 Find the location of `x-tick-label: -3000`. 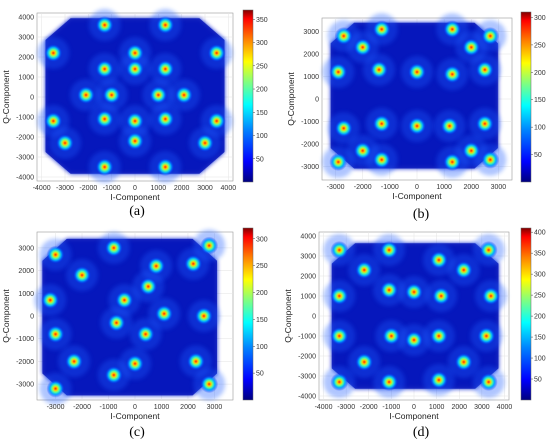

x-tick-label: -3000 is located at coordinates (336, 187).